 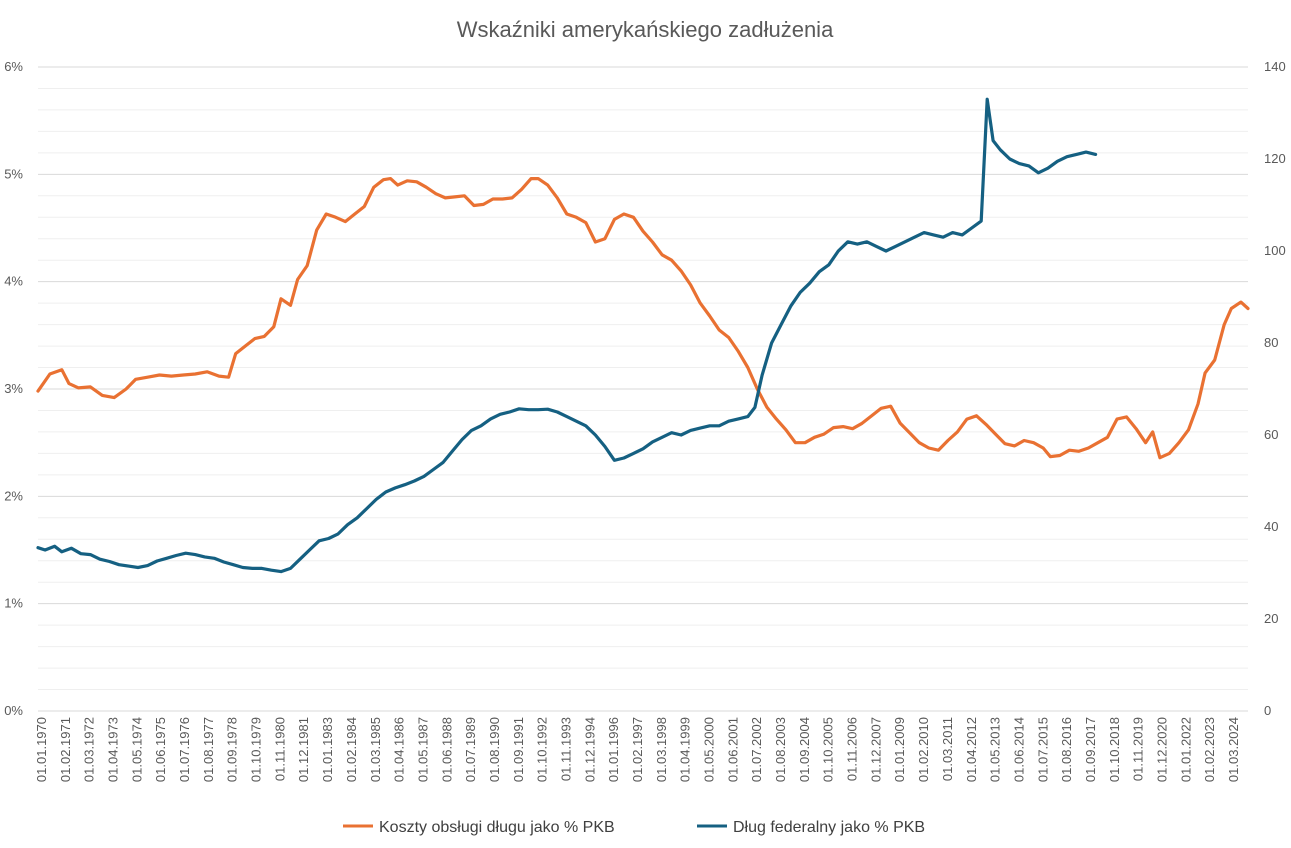 I want to click on right-axis-tick-label: 100, so click(x=1275, y=250).